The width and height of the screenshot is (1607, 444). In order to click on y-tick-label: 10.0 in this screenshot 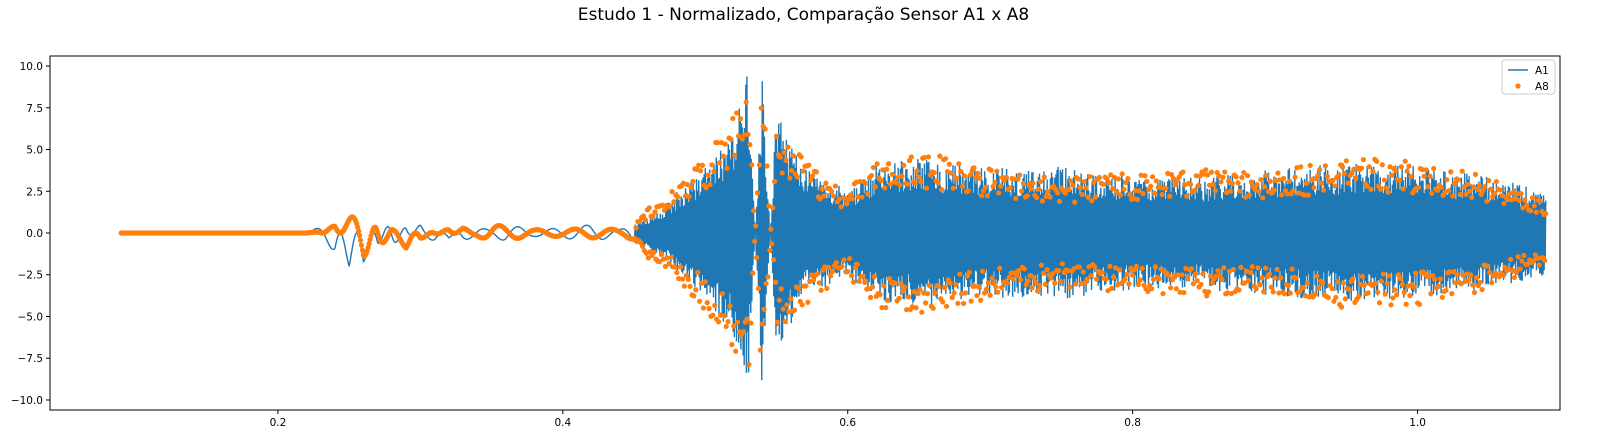, I will do `click(31, 67)`.